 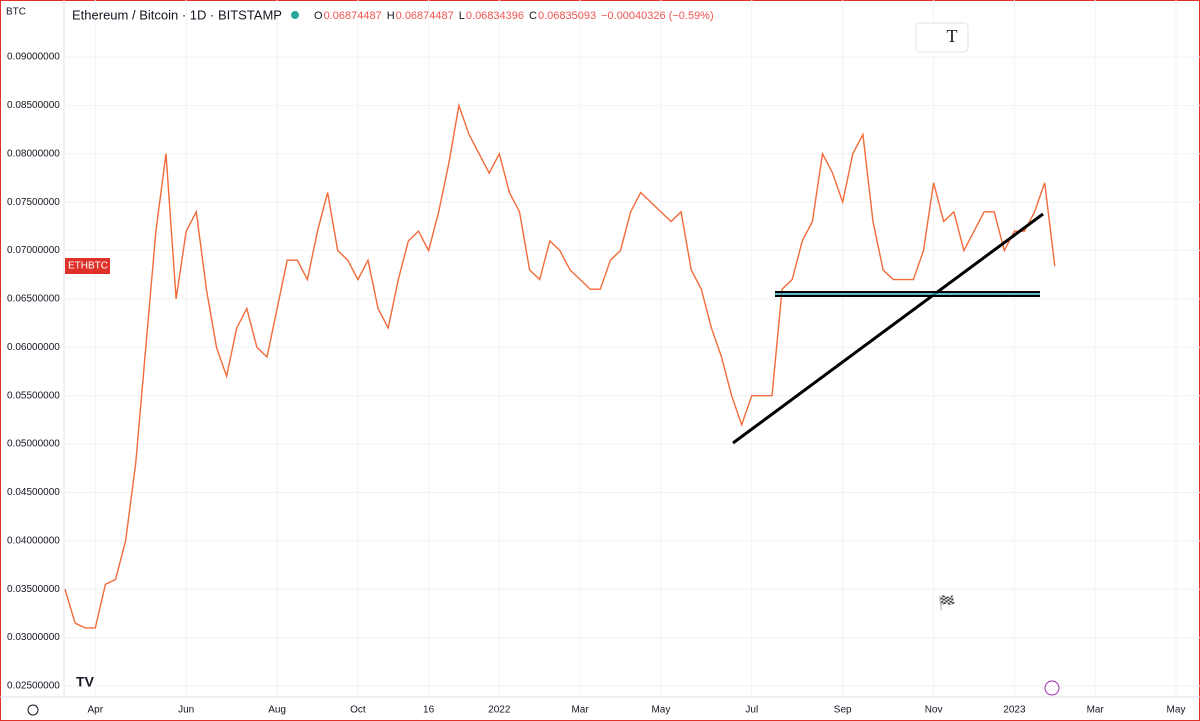 What do you see at coordinates (277, 710) in the screenshot?
I see `x-tick-label: Aug` at bounding box center [277, 710].